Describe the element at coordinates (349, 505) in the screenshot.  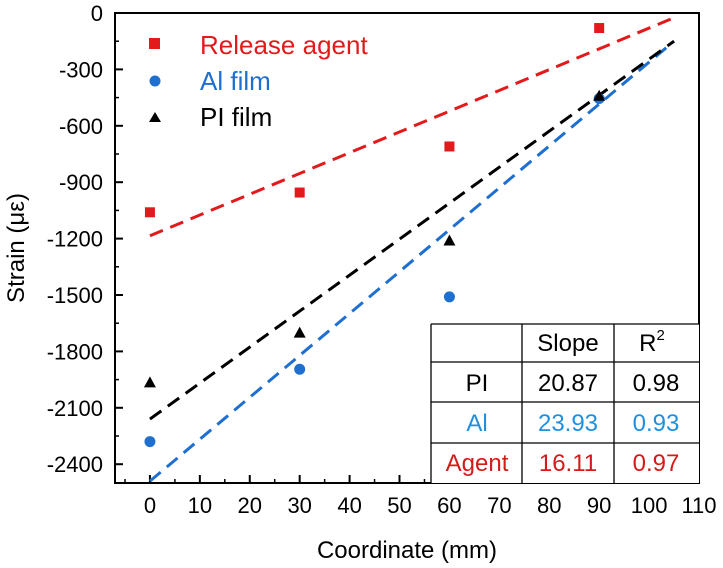
I see `x-tick-label: 40` at that location.